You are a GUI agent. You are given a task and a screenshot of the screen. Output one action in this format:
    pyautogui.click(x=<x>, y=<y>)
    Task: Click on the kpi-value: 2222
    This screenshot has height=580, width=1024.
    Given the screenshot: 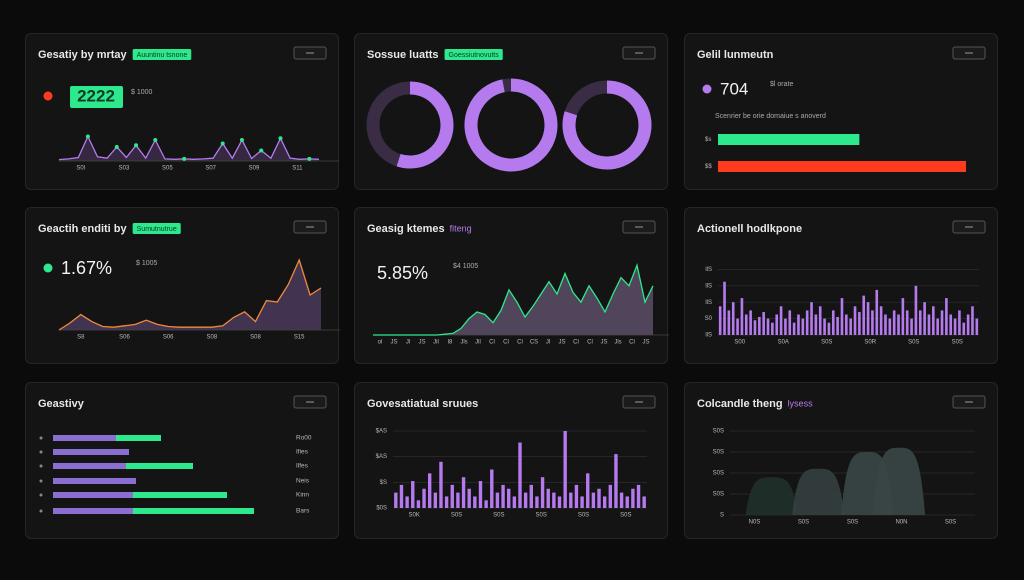 What is the action you would take?
    pyautogui.click(x=96, y=95)
    